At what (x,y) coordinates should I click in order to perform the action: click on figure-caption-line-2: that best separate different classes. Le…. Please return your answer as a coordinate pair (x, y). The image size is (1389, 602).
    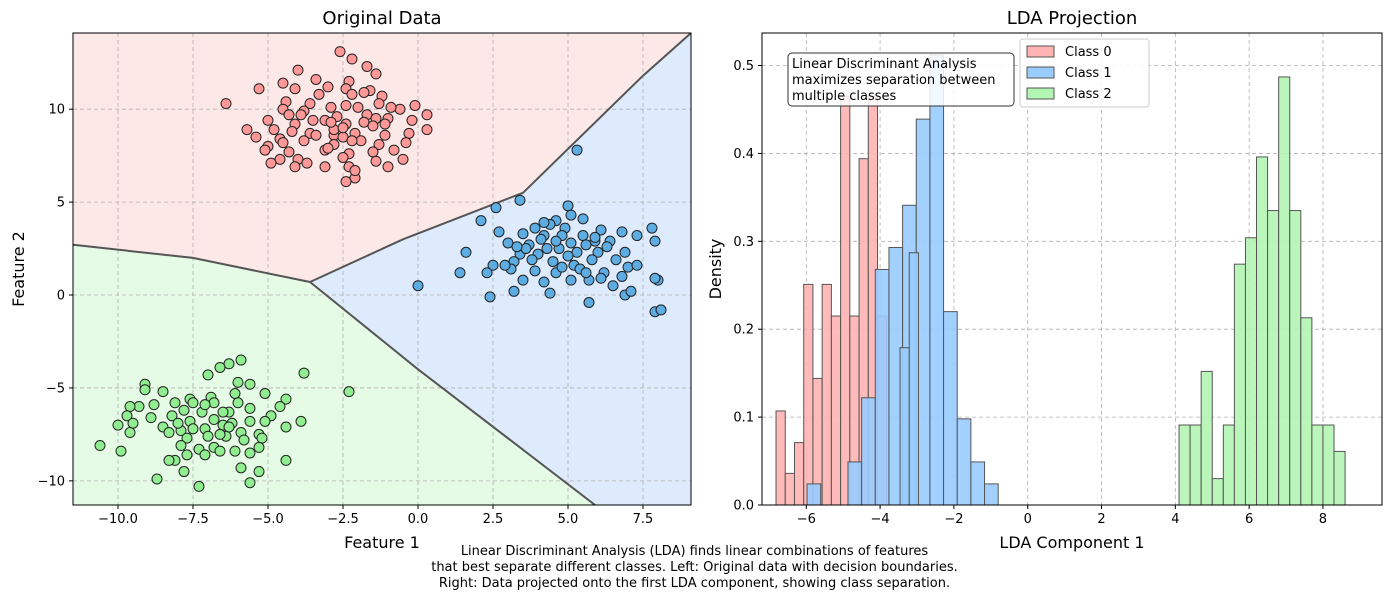
    Looking at the image, I should click on (694, 567).